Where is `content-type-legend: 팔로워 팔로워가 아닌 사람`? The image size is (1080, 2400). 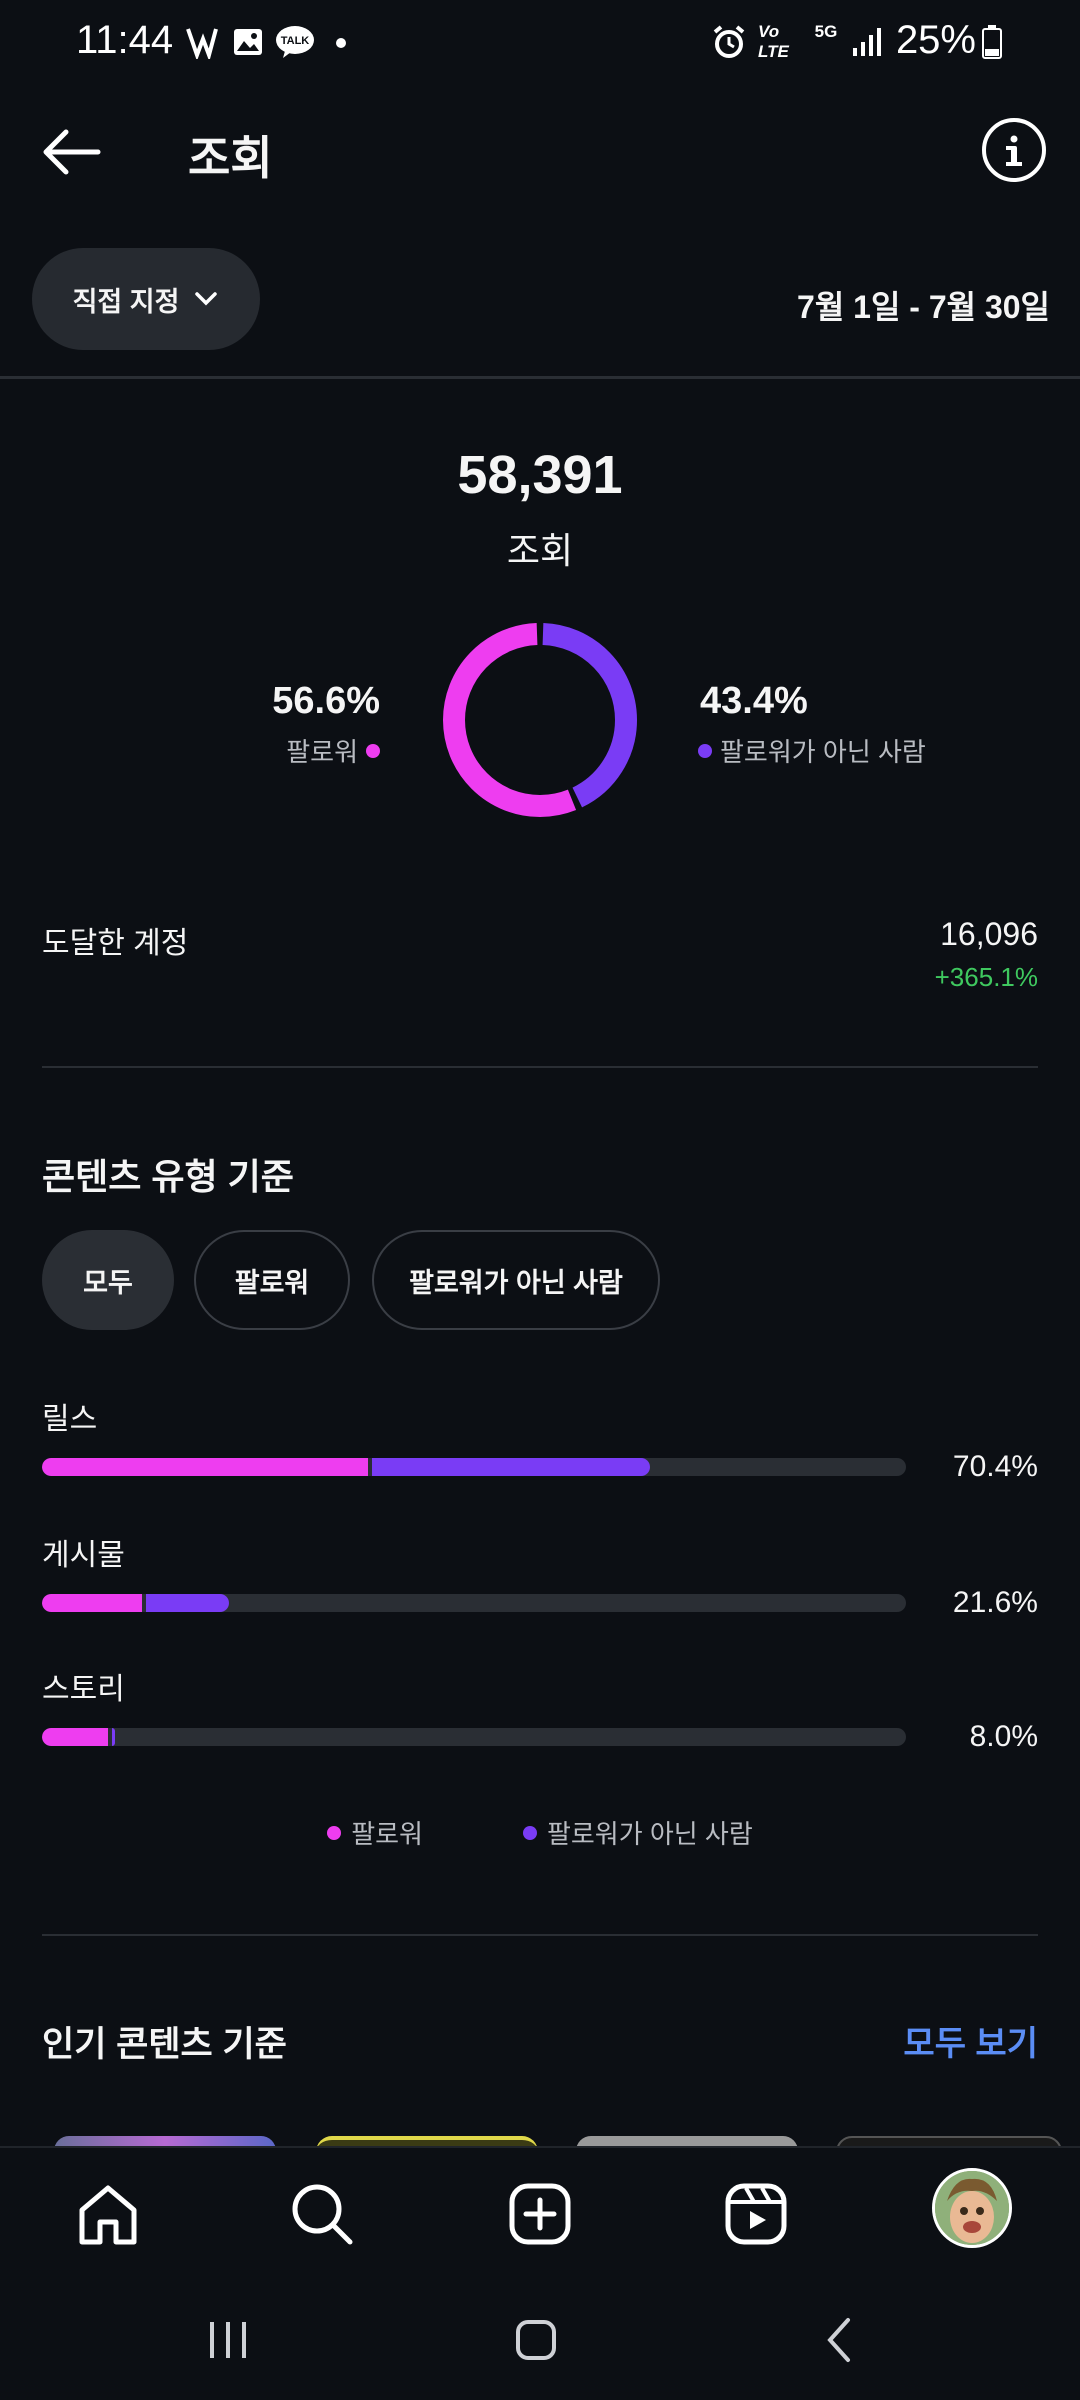 content-type-legend: 팔로워 팔로워가 아닌 사람 is located at coordinates (540, 1832).